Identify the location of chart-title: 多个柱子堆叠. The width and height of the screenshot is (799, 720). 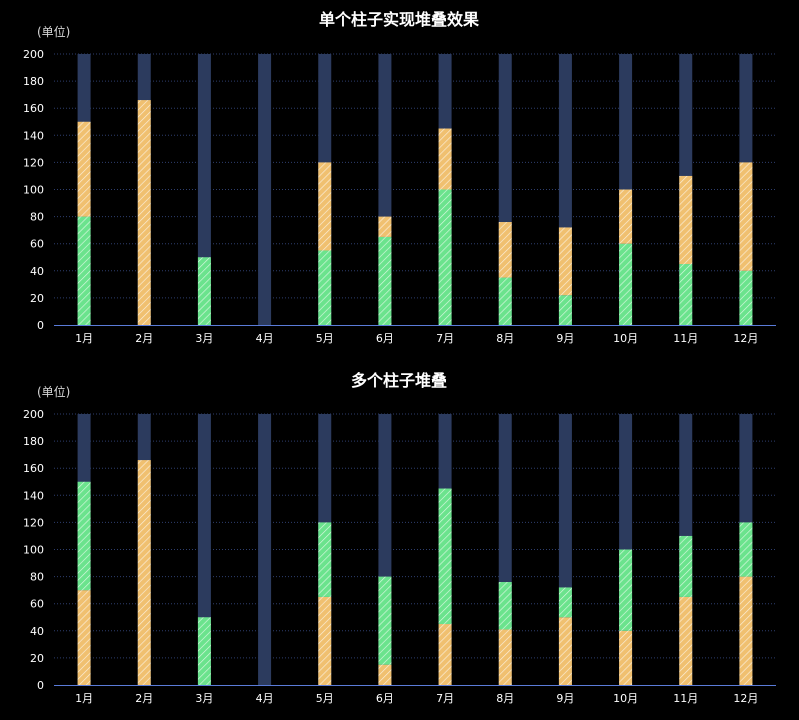
(399, 380).